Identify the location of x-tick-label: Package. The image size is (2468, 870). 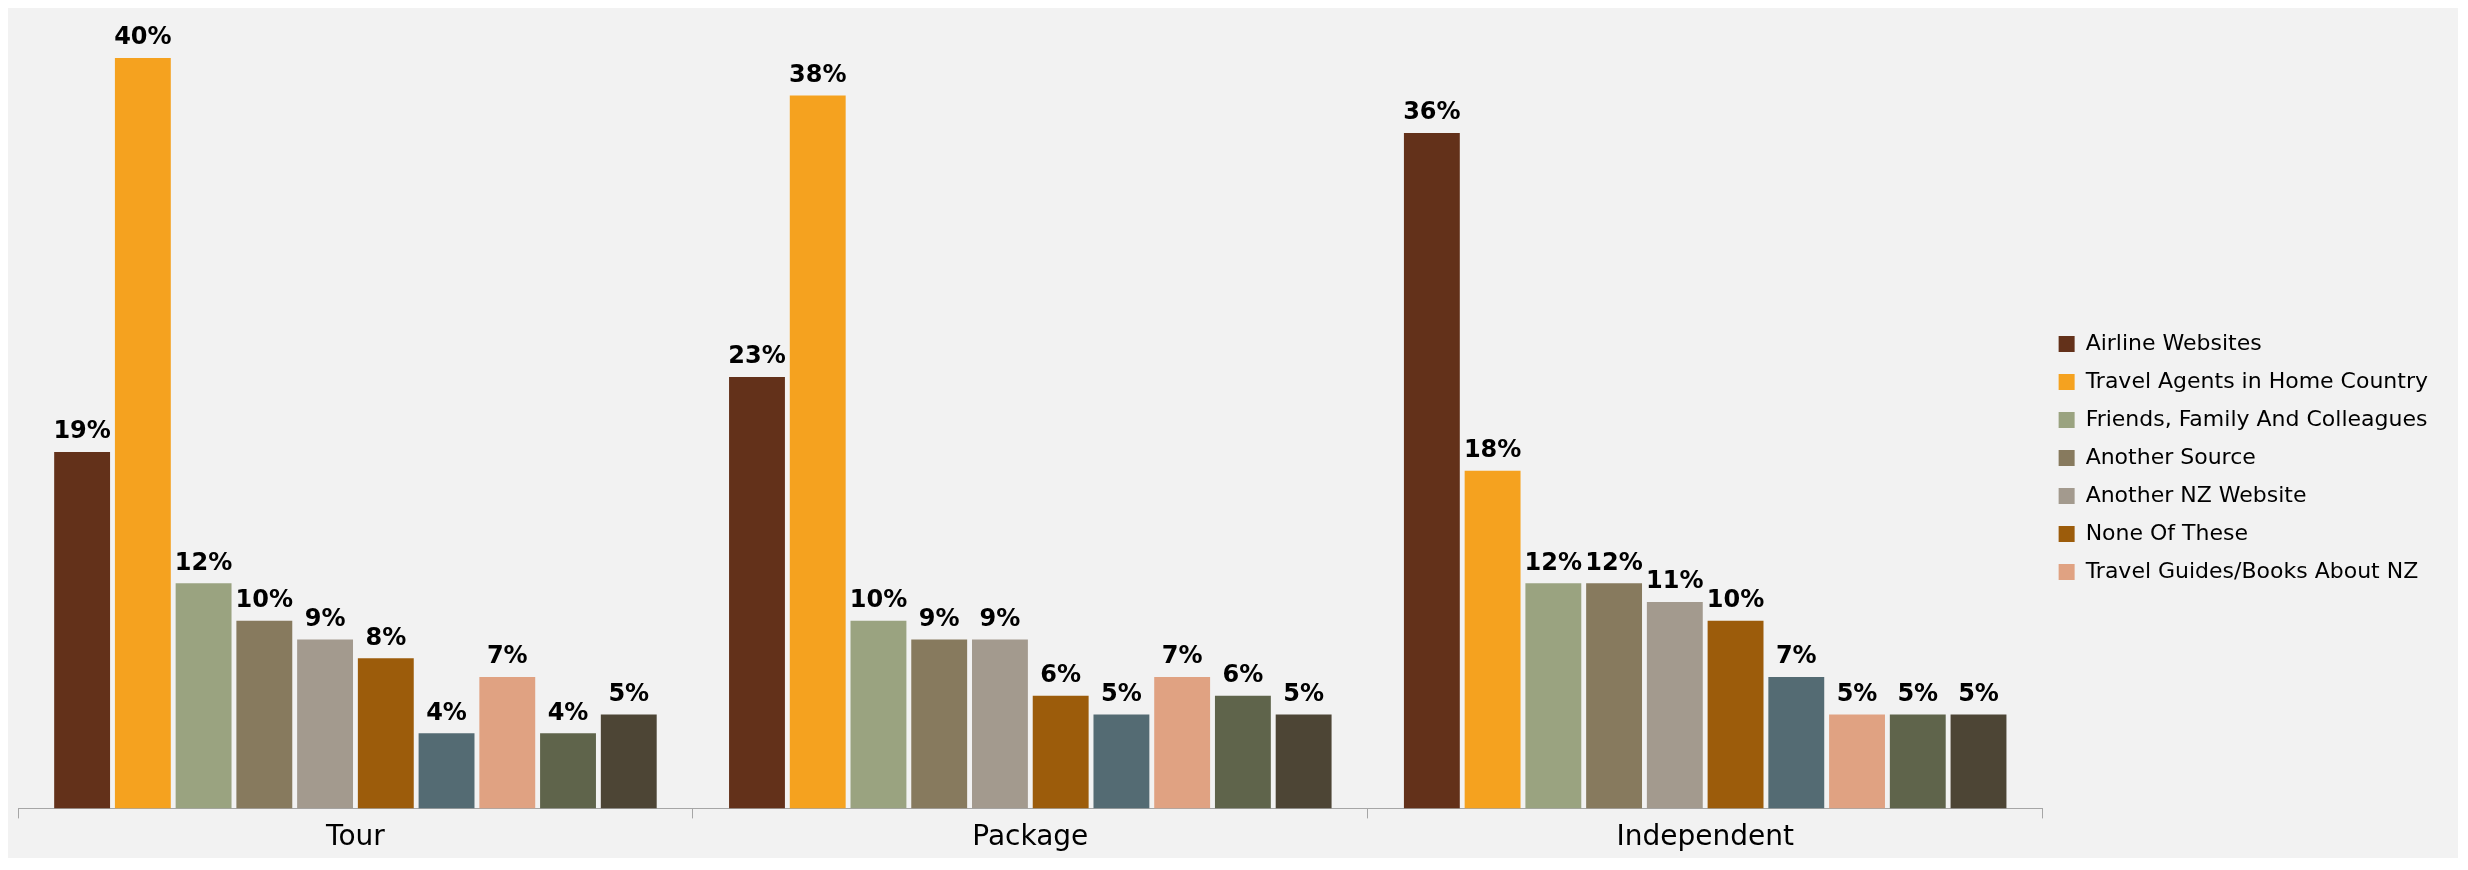
(1030, 836).